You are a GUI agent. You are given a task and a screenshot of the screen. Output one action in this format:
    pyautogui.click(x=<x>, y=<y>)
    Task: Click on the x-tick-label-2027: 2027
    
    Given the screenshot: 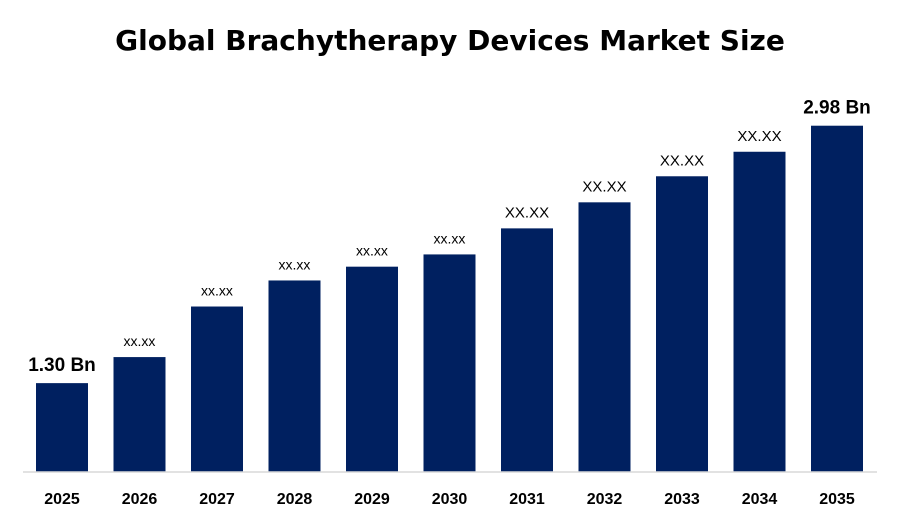 What is the action you would take?
    pyautogui.click(x=217, y=499)
    